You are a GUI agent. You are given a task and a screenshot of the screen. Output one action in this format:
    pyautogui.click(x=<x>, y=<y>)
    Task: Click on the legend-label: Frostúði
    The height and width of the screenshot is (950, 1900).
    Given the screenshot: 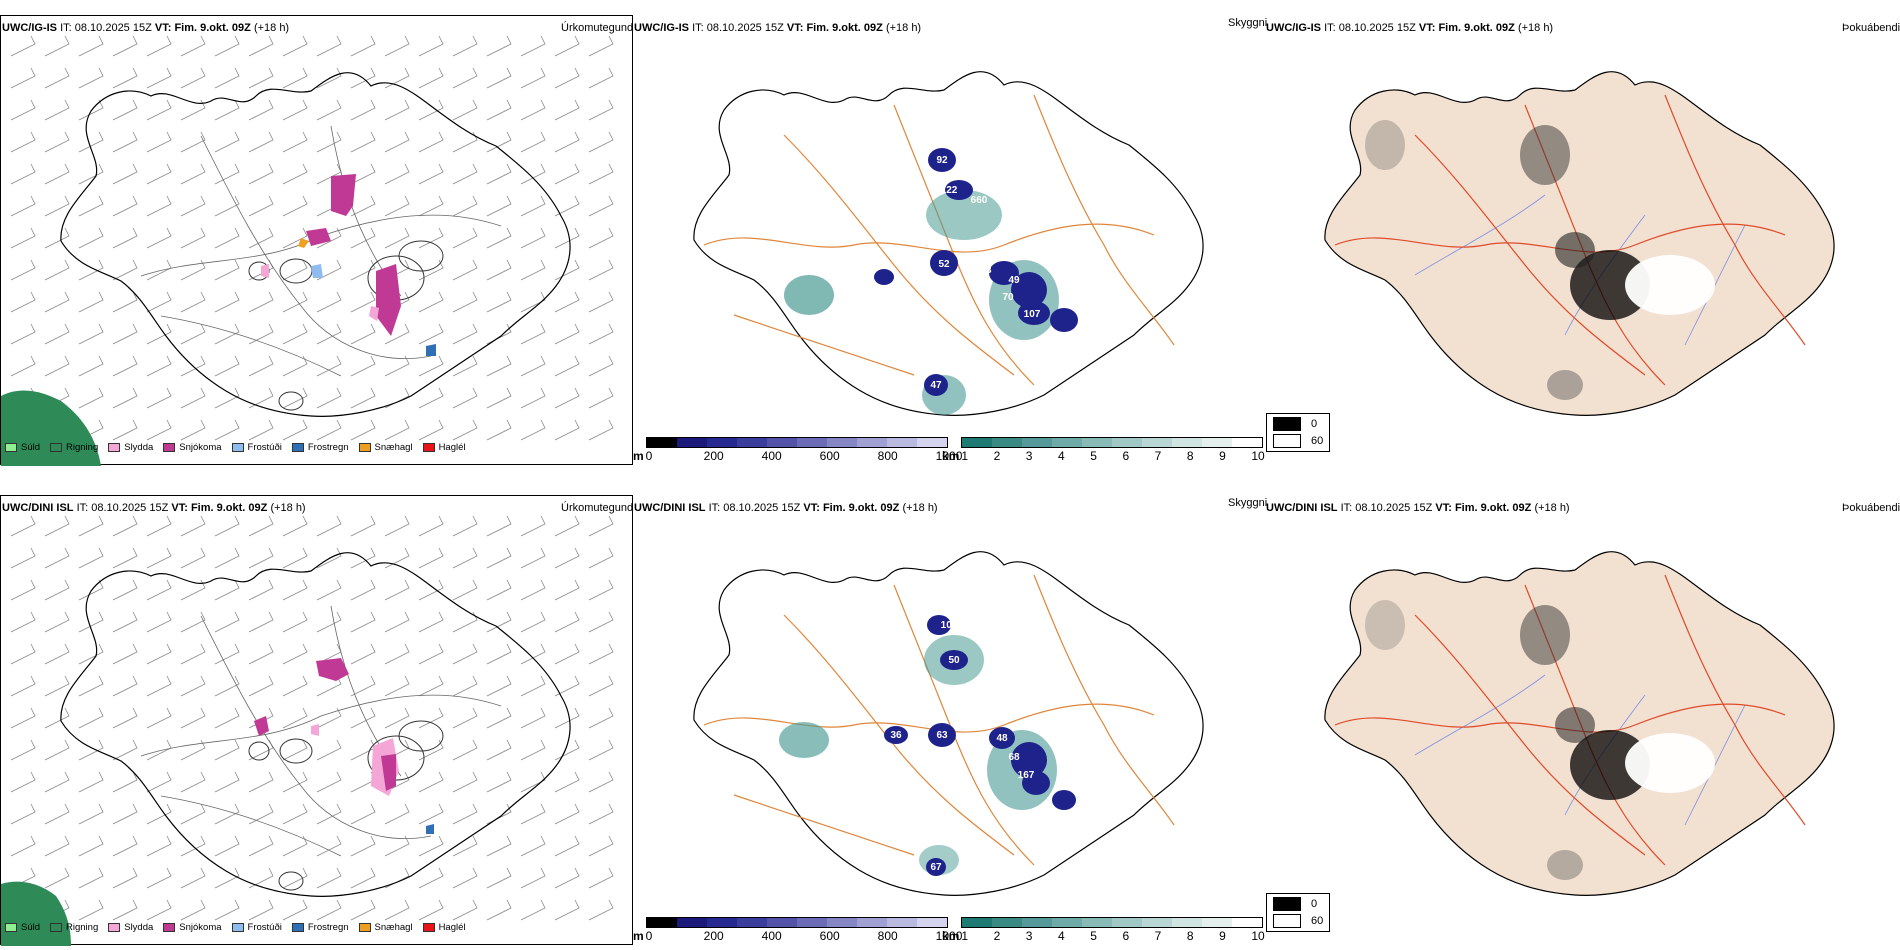 What is the action you would take?
    pyautogui.click(x=264, y=447)
    